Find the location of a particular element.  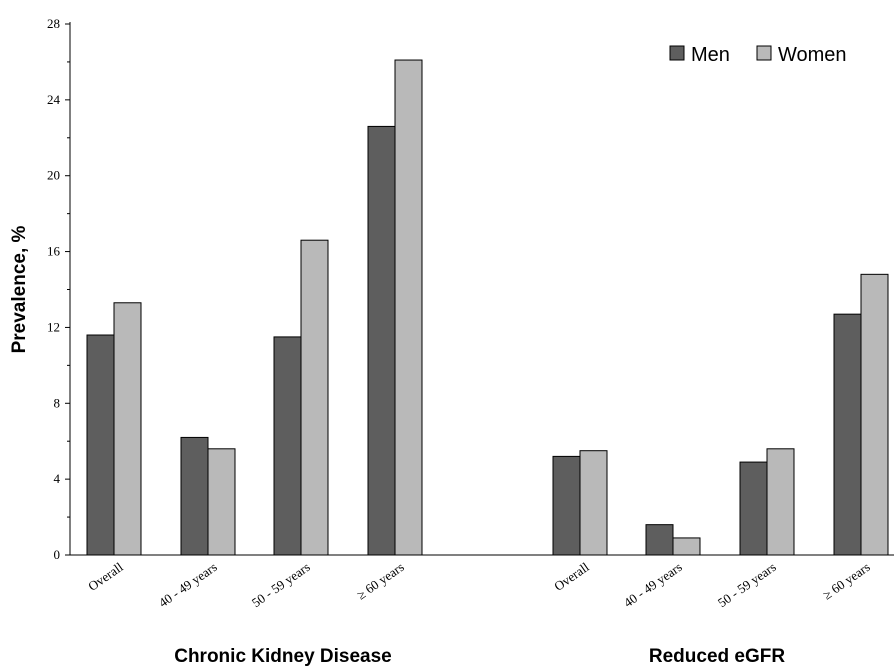

legend-swatch-men is located at coordinates (677, 53).